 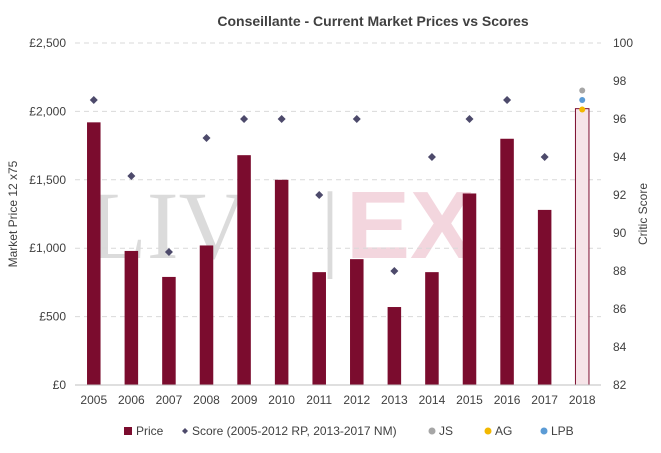 I want to click on legend-swatch-js, so click(x=432, y=431).